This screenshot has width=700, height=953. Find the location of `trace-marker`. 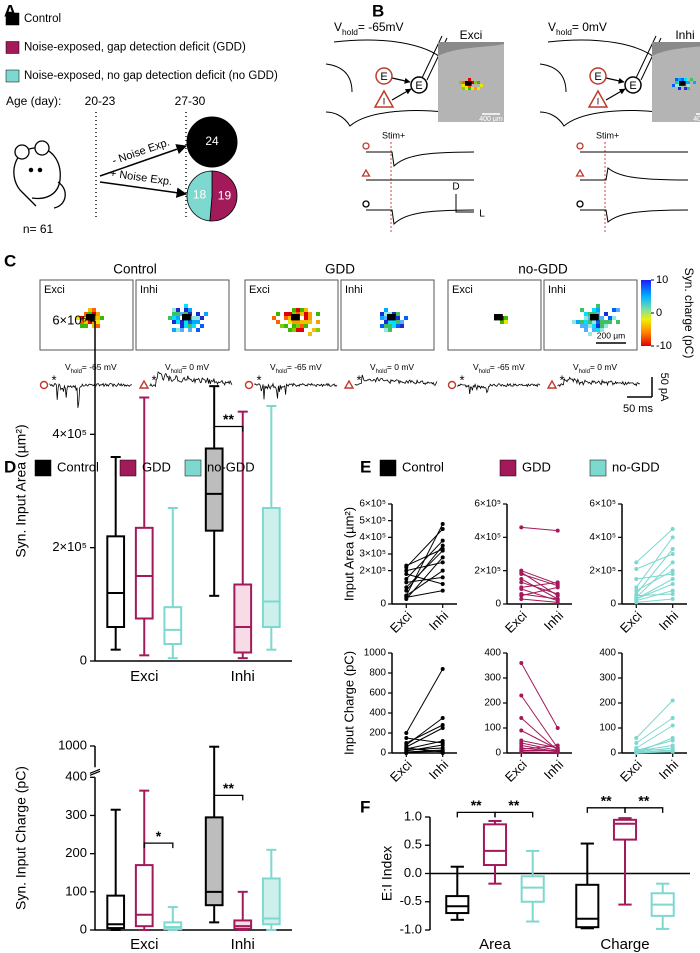

trace-marker is located at coordinates (552, 384).